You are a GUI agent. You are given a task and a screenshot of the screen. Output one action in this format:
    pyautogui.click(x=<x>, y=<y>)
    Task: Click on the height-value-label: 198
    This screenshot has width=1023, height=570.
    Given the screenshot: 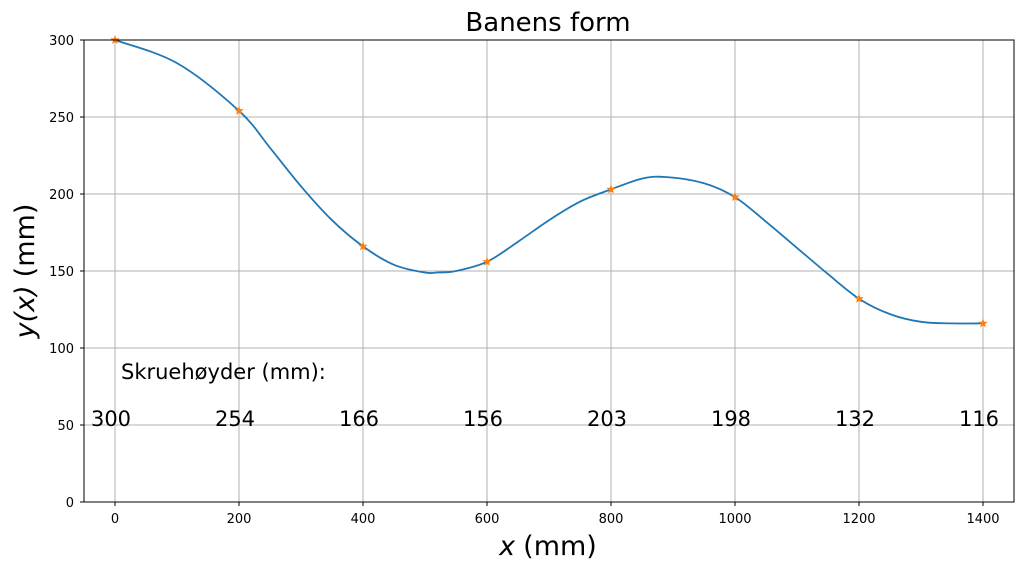 What is the action you would take?
    pyautogui.click(x=731, y=419)
    